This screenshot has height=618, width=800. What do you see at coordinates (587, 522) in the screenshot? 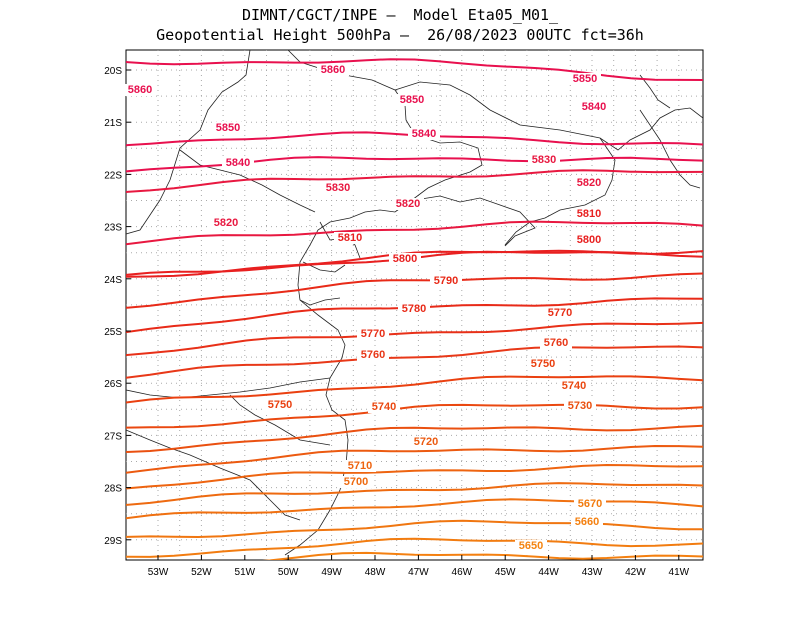
I see `contour-label-5660: 5660` at bounding box center [587, 522].